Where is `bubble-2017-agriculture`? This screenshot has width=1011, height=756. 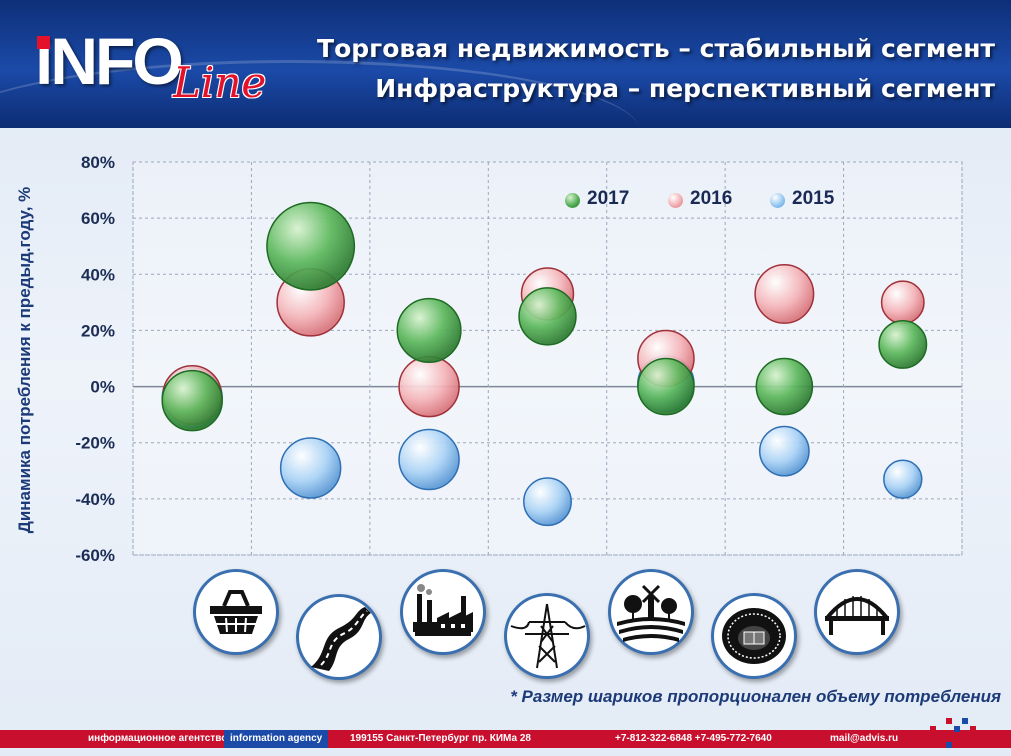
bubble-2017-agriculture is located at coordinates (666, 386).